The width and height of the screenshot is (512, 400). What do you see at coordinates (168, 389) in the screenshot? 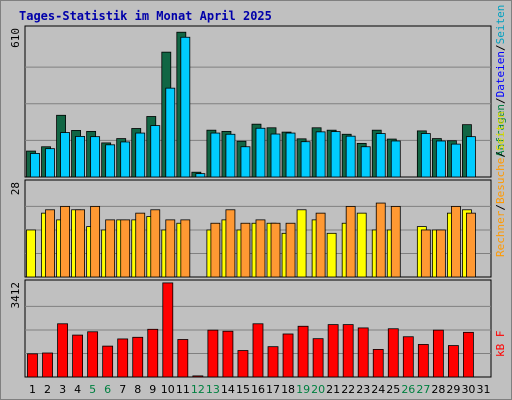
I see `x-tick-label: 10` at bounding box center [168, 389].